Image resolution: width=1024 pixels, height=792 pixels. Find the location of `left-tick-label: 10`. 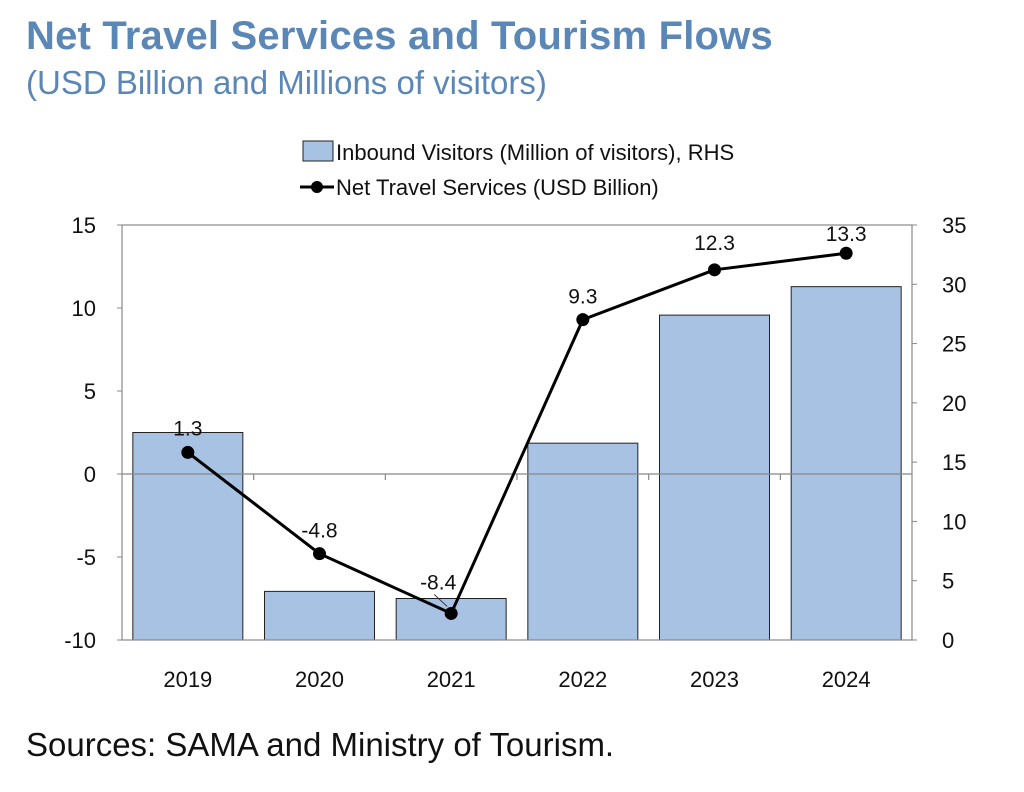

left-tick-label: 10 is located at coordinates (84, 308).